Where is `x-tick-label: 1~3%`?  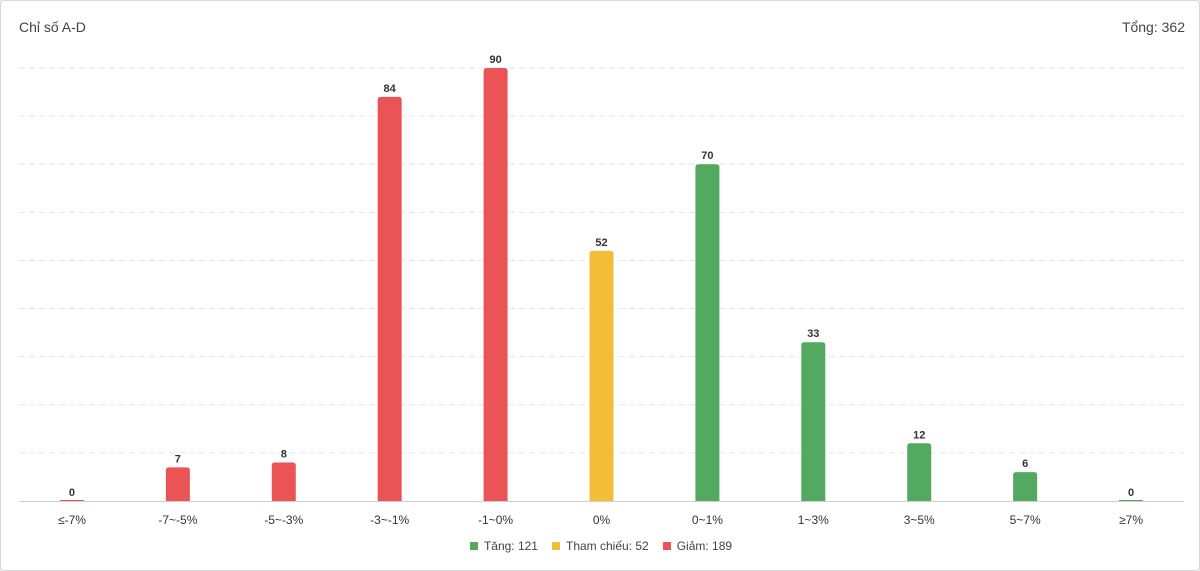 x-tick-label: 1~3% is located at coordinates (813, 520).